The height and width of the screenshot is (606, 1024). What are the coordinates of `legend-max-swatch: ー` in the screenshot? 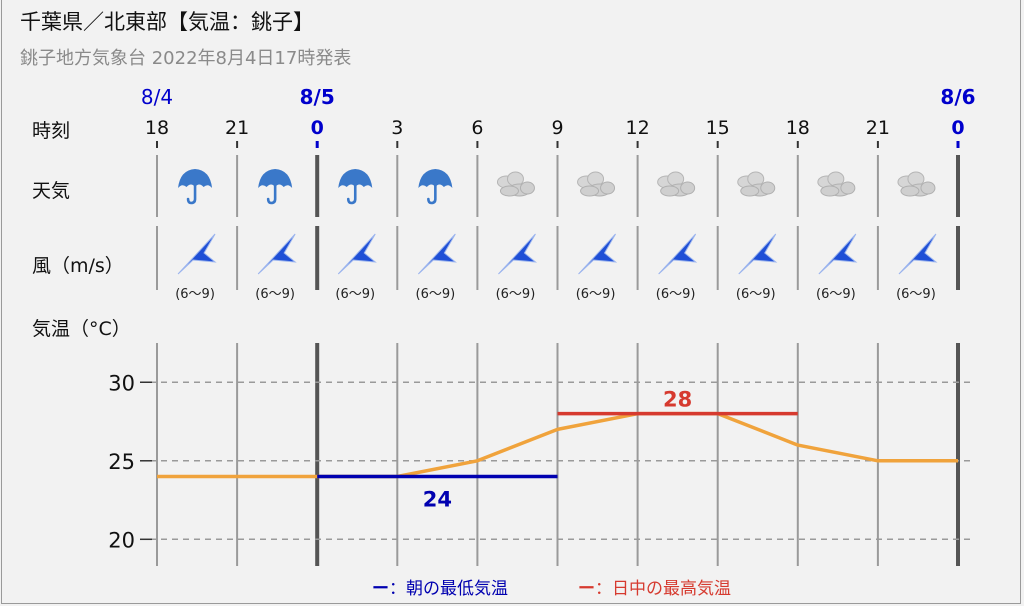 It's located at (586, 589).